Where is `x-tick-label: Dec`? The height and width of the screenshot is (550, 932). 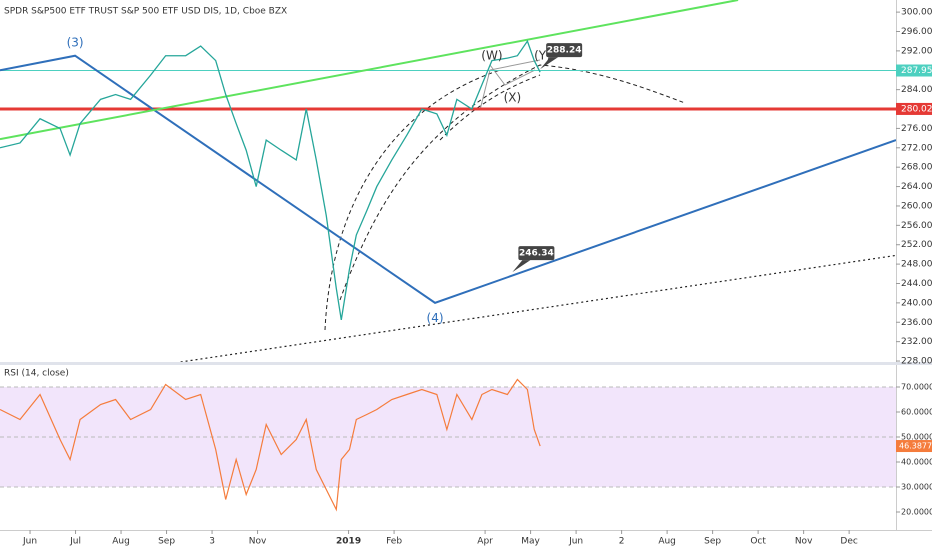 x-tick-label: Dec is located at coordinates (848, 542).